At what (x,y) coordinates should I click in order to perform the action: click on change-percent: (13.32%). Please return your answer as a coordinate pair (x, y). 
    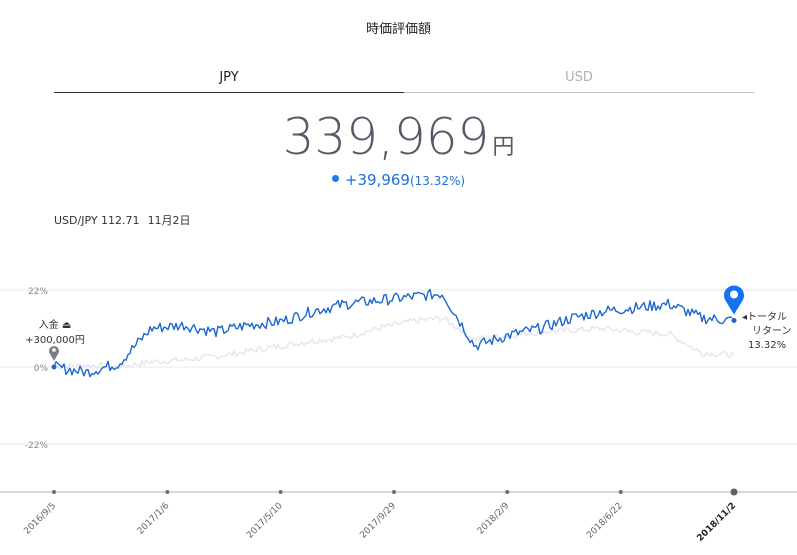
    Looking at the image, I should click on (437, 181).